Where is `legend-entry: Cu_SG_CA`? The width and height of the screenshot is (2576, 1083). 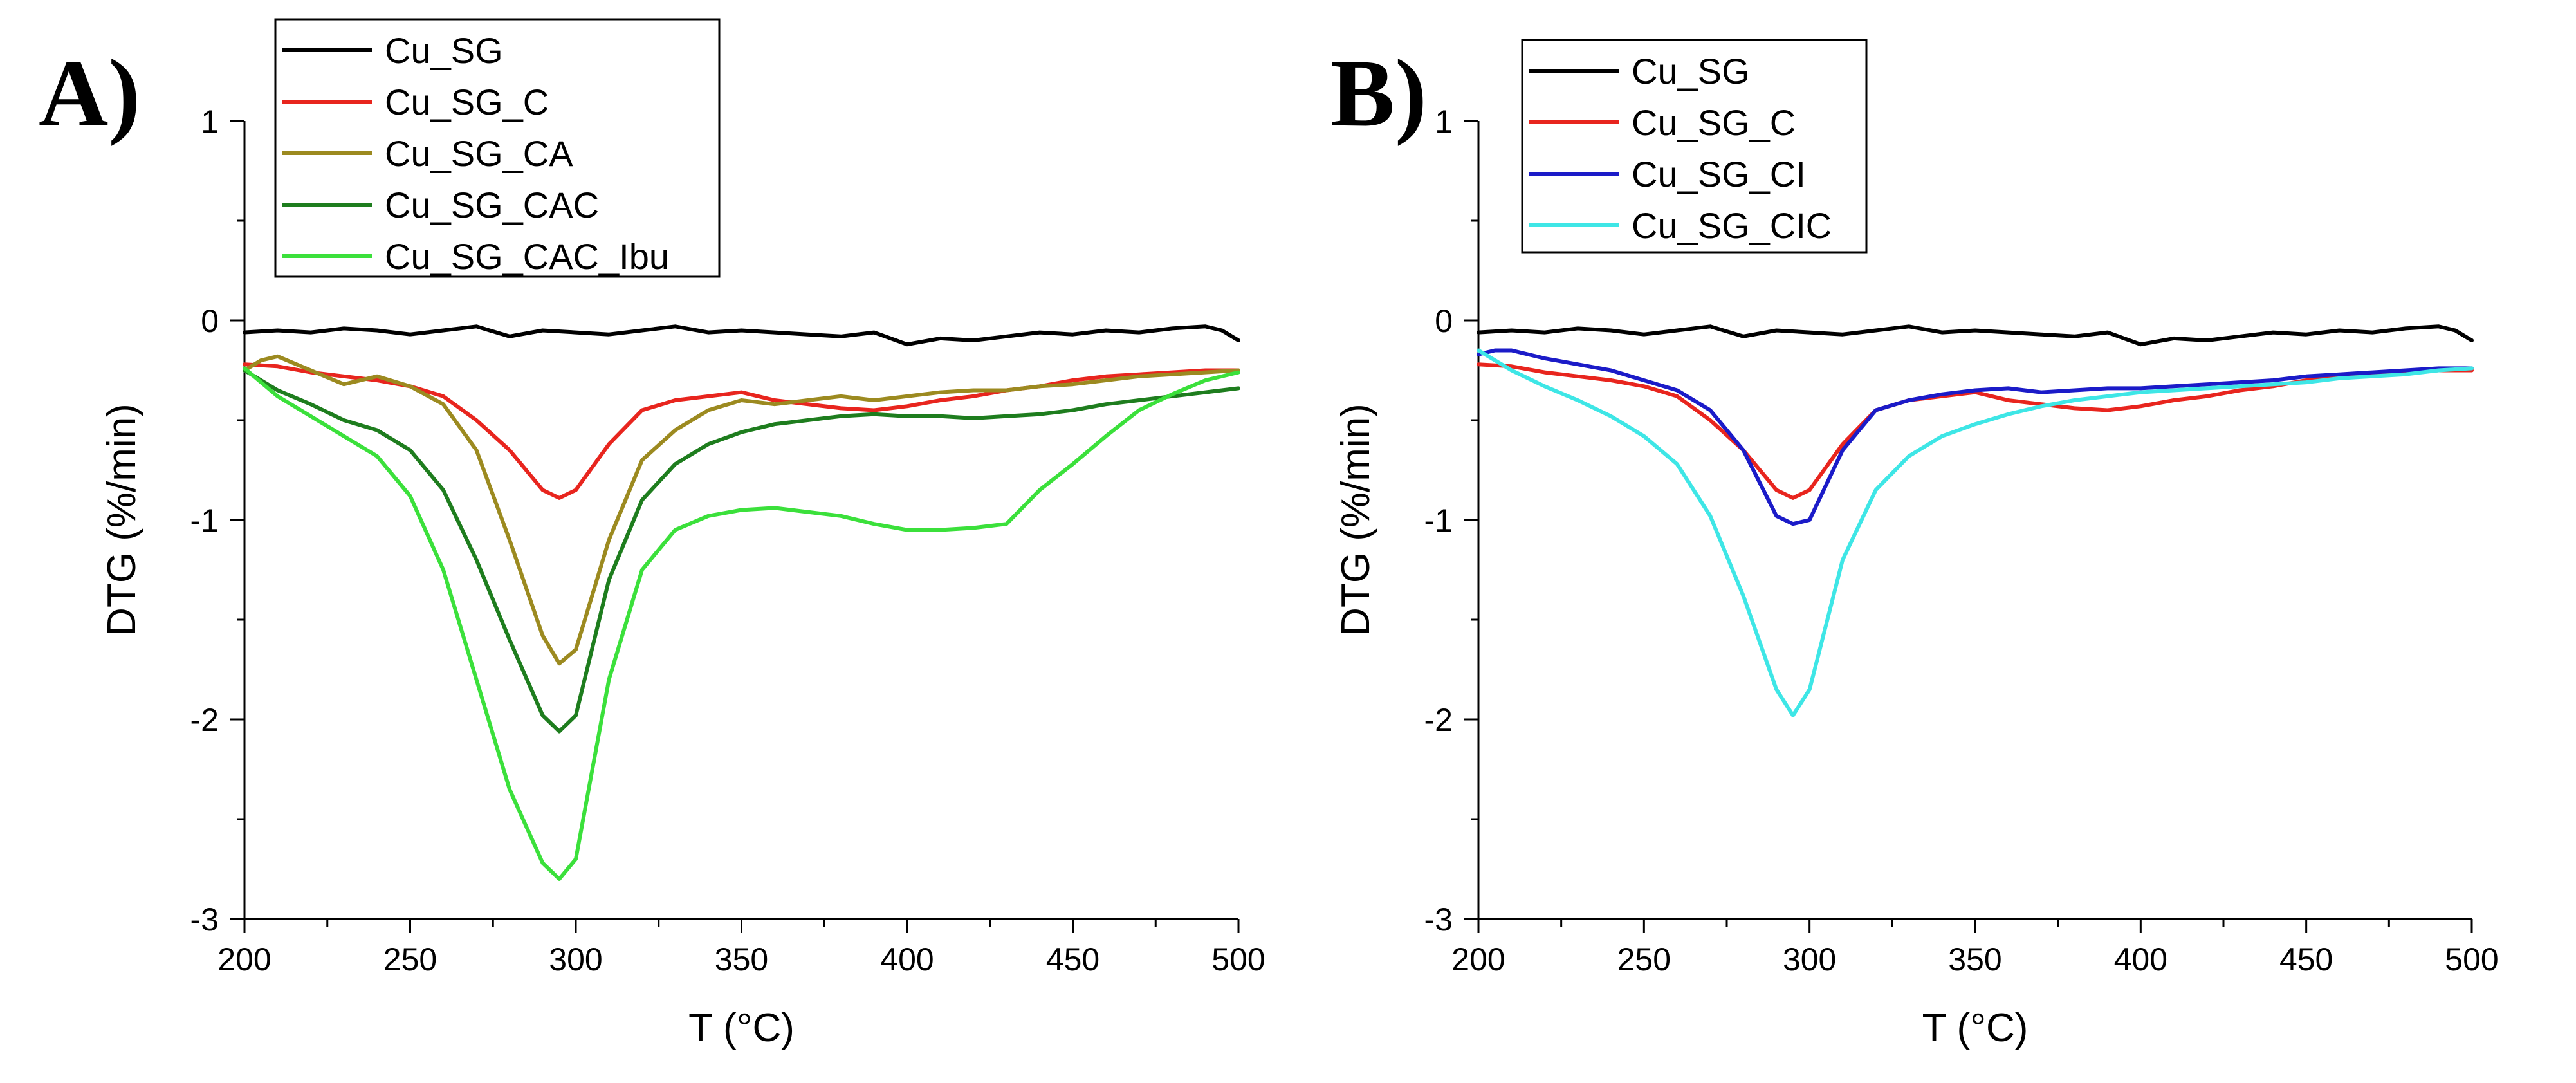 legend-entry: Cu_SG_CA is located at coordinates (479, 154).